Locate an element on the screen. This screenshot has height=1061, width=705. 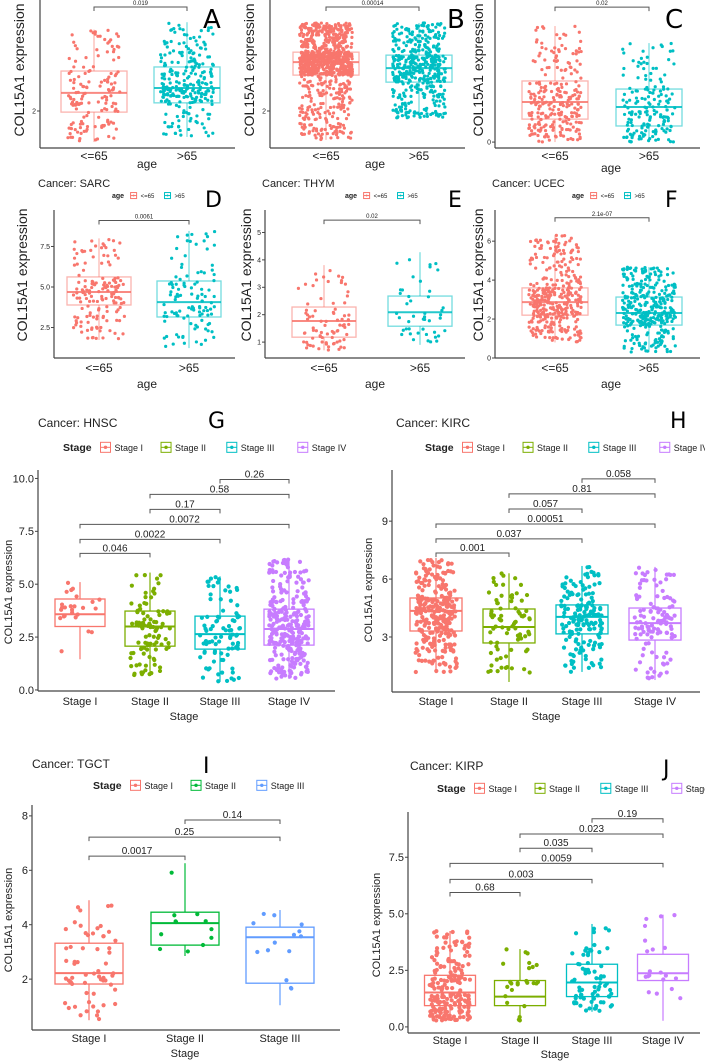
y-tick-label: 0 is located at coordinates (489, 143).